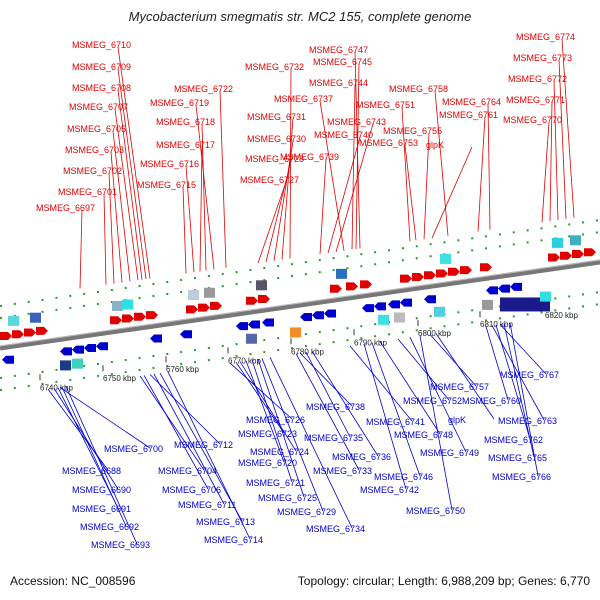 The width and height of the screenshot is (600, 600). What do you see at coordinates (342, 471) in the screenshot?
I see `bottom-gene-label: MSMEG_6733` at bounding box center [342, 471].